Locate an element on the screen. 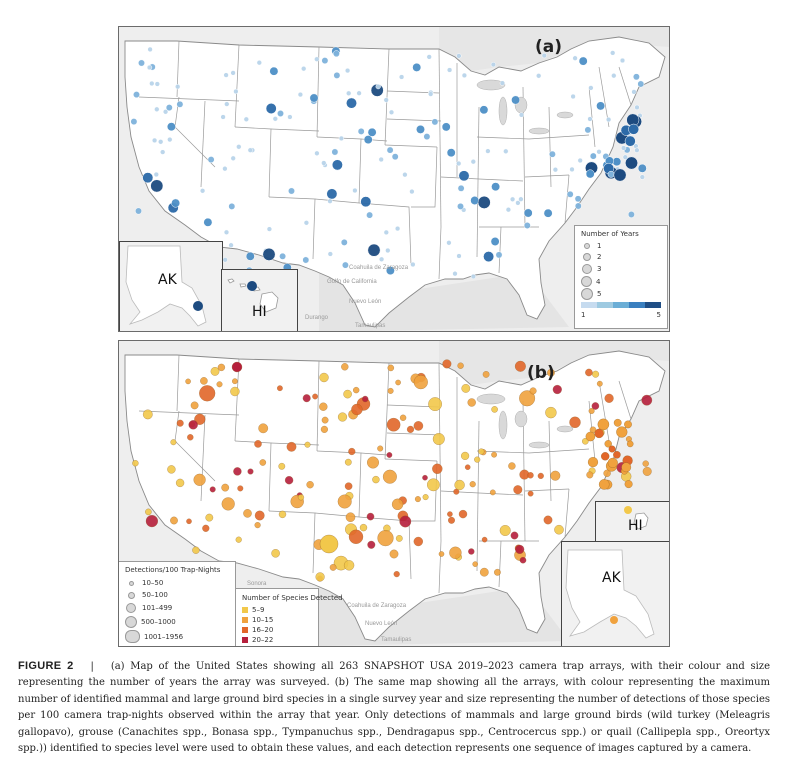 The height and width of the screenshot is (765, 793). legend-color-item: 5–9 is located at coordinates (253, 611).